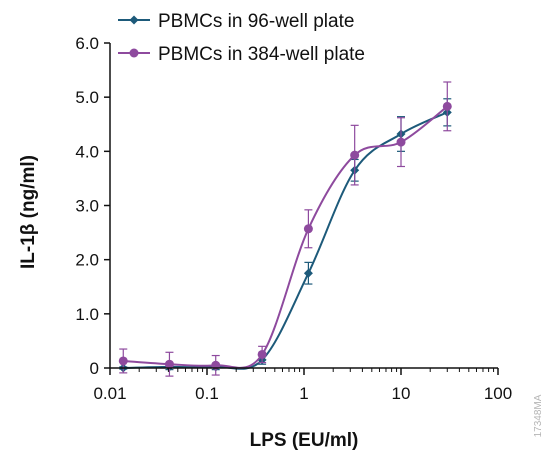 The width and height of the screenshot is (543, 450). What do you see at coordinates (28, 212) in the screenshot?
I see `y-axis-title: IL-1β (ng/ml)` at bounding box center [28, 212].